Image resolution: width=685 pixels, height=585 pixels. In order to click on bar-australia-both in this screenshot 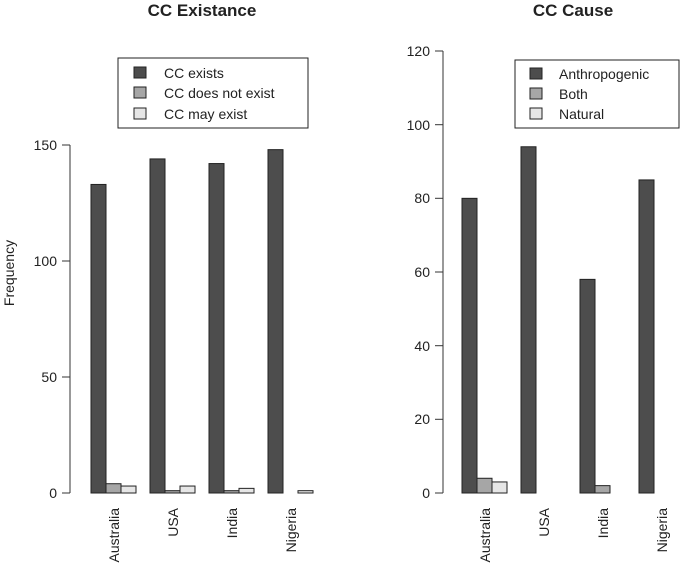, I will do `click(484, 485)`.